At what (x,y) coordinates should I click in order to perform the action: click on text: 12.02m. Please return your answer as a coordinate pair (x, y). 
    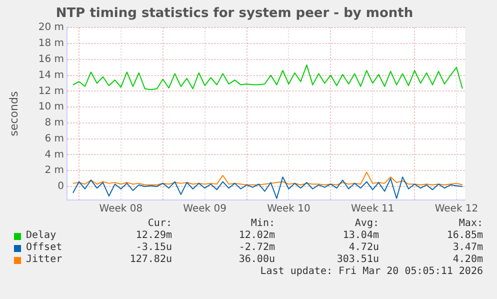
    Looking at the image, I should click on (256, 235).